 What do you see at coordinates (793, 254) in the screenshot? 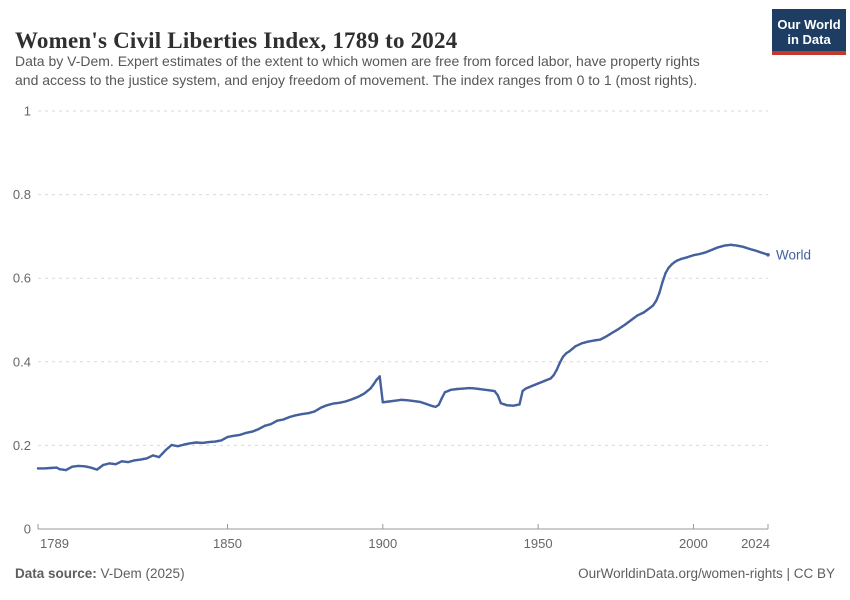
I see `series-end-label: World` at bounding box center [793, 254].